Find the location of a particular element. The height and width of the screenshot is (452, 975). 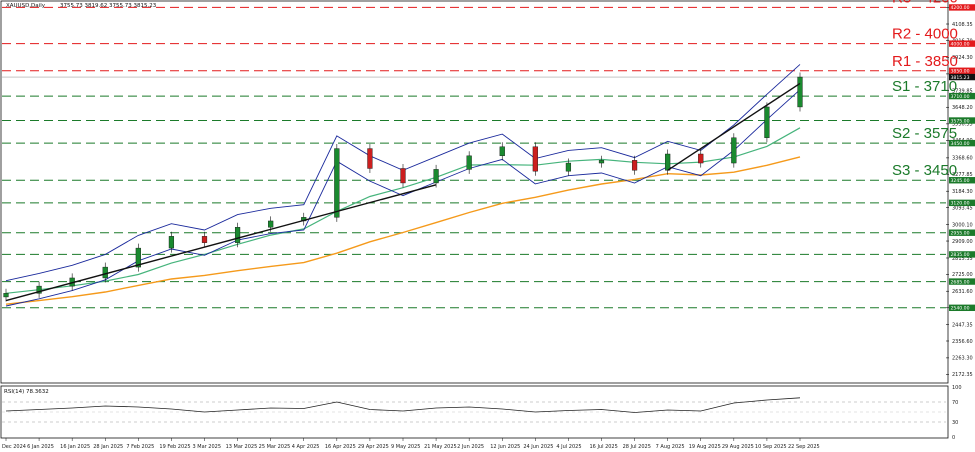

date-tick-label: 22 Sep 2025 is located at coordinates (804, 447).